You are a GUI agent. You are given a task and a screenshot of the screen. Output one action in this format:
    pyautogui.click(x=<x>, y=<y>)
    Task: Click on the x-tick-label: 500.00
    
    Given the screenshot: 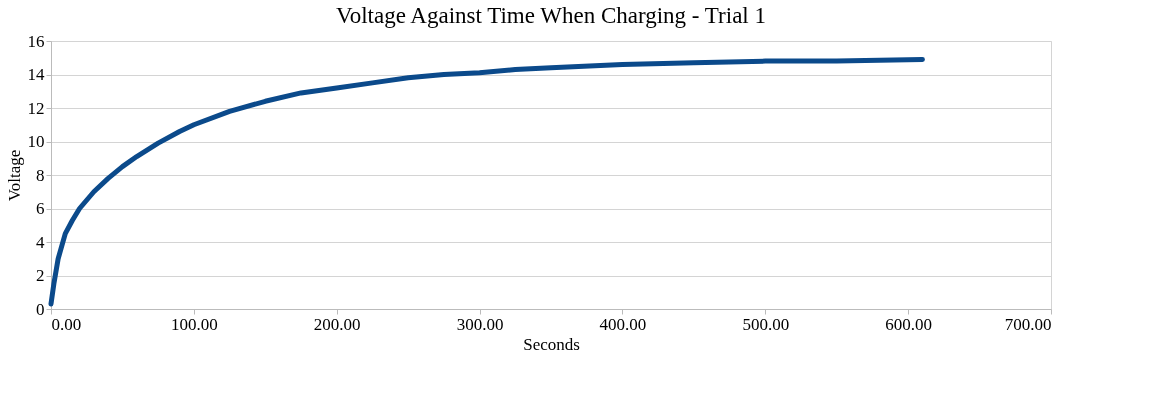 What is the action you would take?
    pyautogui.click(x=766, y=324)
    